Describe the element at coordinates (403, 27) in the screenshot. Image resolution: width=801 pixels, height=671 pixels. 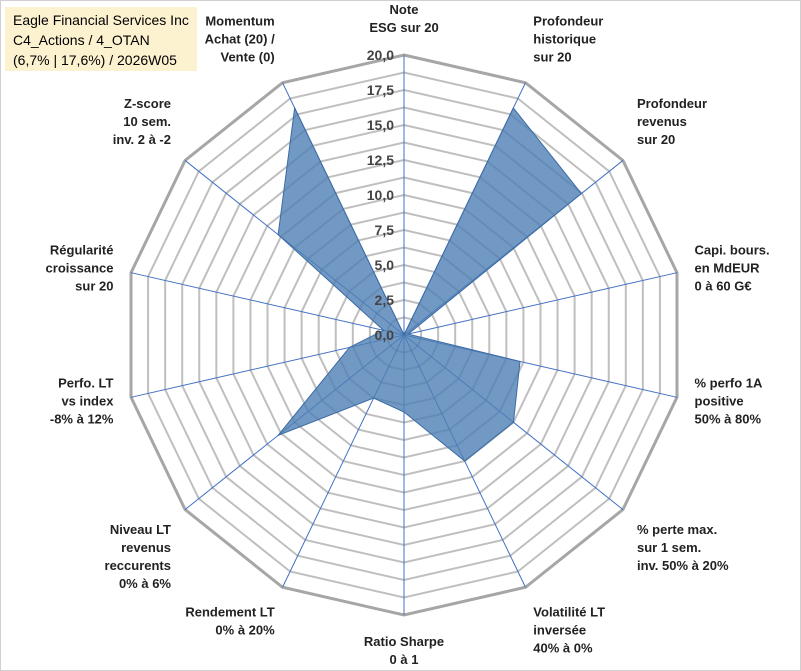
I see `axis-label-line: ESG sur 20` at that location.